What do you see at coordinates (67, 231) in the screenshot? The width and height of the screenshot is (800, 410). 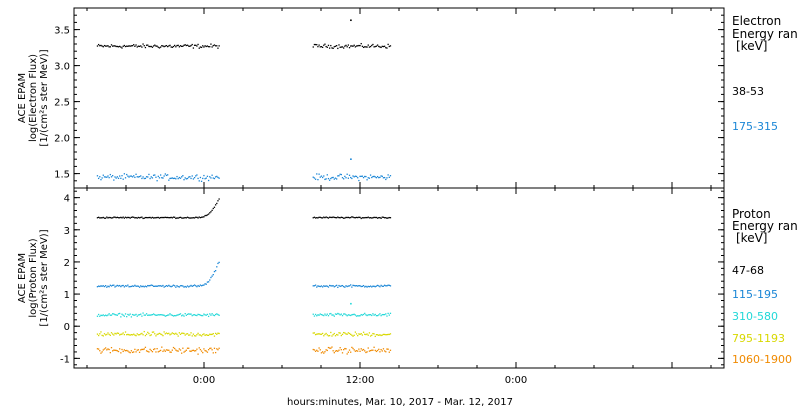 I see `y-tick-label: 3` at bounding box center [67, 231].